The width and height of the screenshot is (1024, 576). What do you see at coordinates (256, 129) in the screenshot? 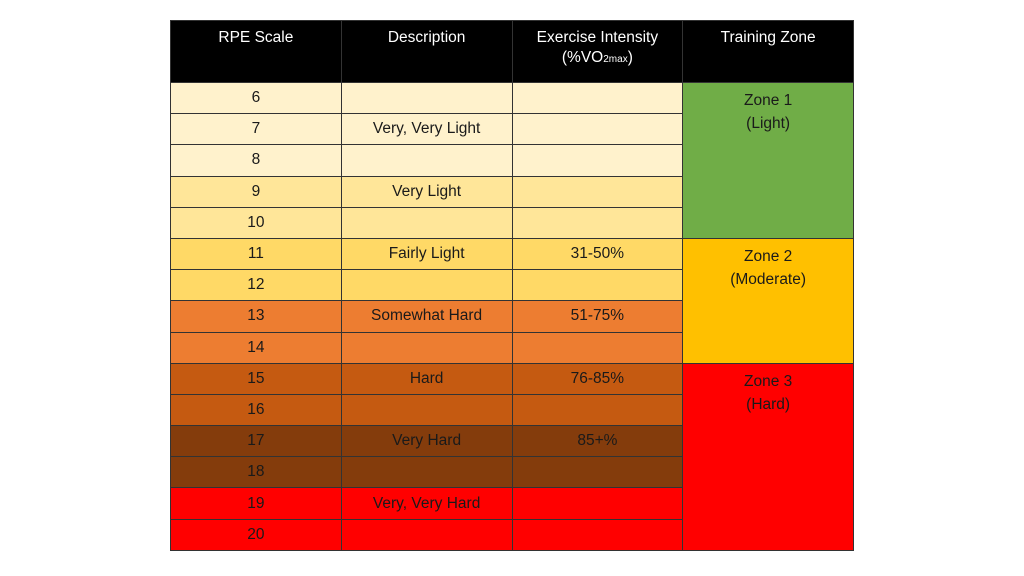
I see `cell-rpe: 7` at bounding box center [256, 129].